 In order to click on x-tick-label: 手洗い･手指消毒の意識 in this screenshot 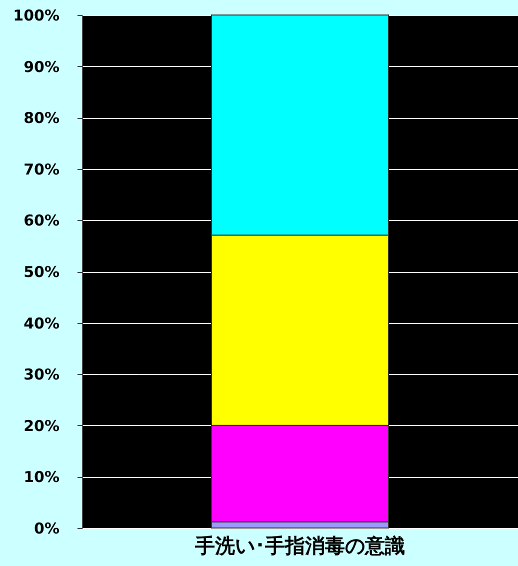, I will do `click(299, 546)`.